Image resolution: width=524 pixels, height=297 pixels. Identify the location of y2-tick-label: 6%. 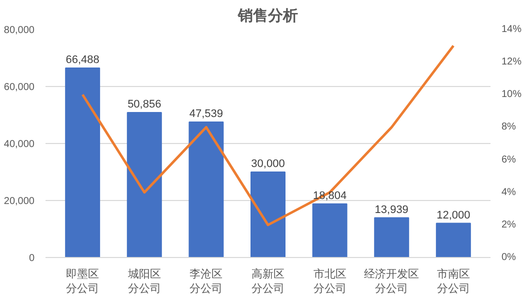
(509, 160).